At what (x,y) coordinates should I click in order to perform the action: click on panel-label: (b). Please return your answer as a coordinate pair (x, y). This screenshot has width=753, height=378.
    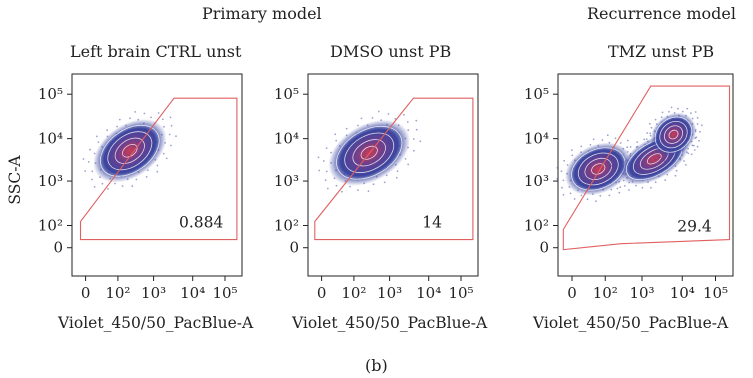
    Looking at the image, I should click on (376, 365).